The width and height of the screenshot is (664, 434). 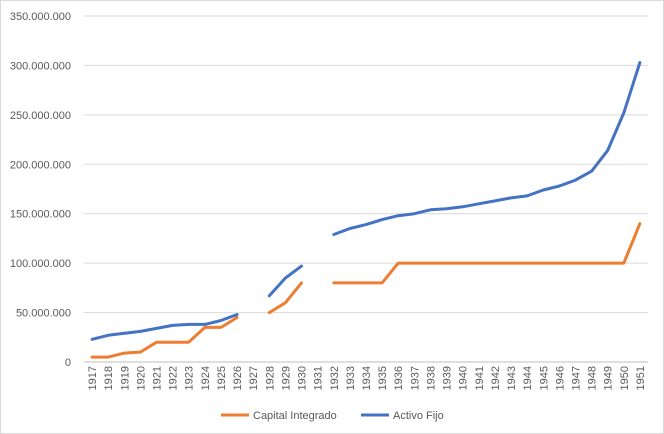 I want to click on x-tick-label: 1929, so click(x=286, y=378).